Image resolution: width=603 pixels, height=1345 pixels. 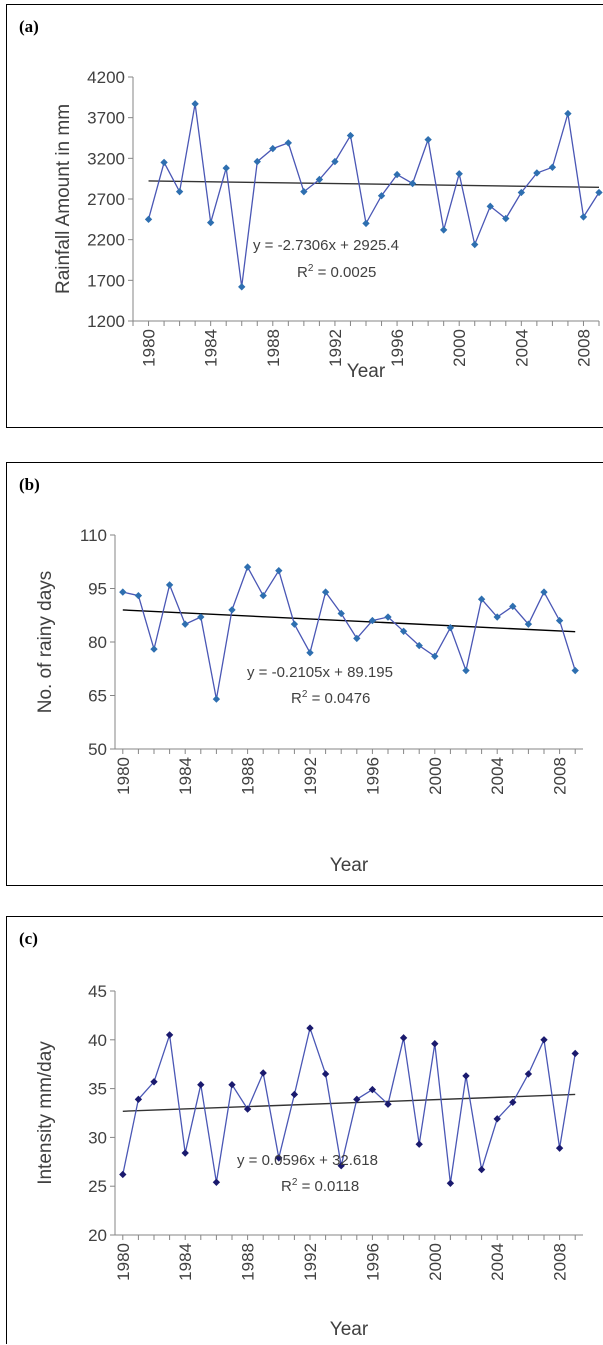 What do you see at coordinates (106, 321) in the screenshot?
I see `y-tick-label: 1200` at bounding box center [106, 321].